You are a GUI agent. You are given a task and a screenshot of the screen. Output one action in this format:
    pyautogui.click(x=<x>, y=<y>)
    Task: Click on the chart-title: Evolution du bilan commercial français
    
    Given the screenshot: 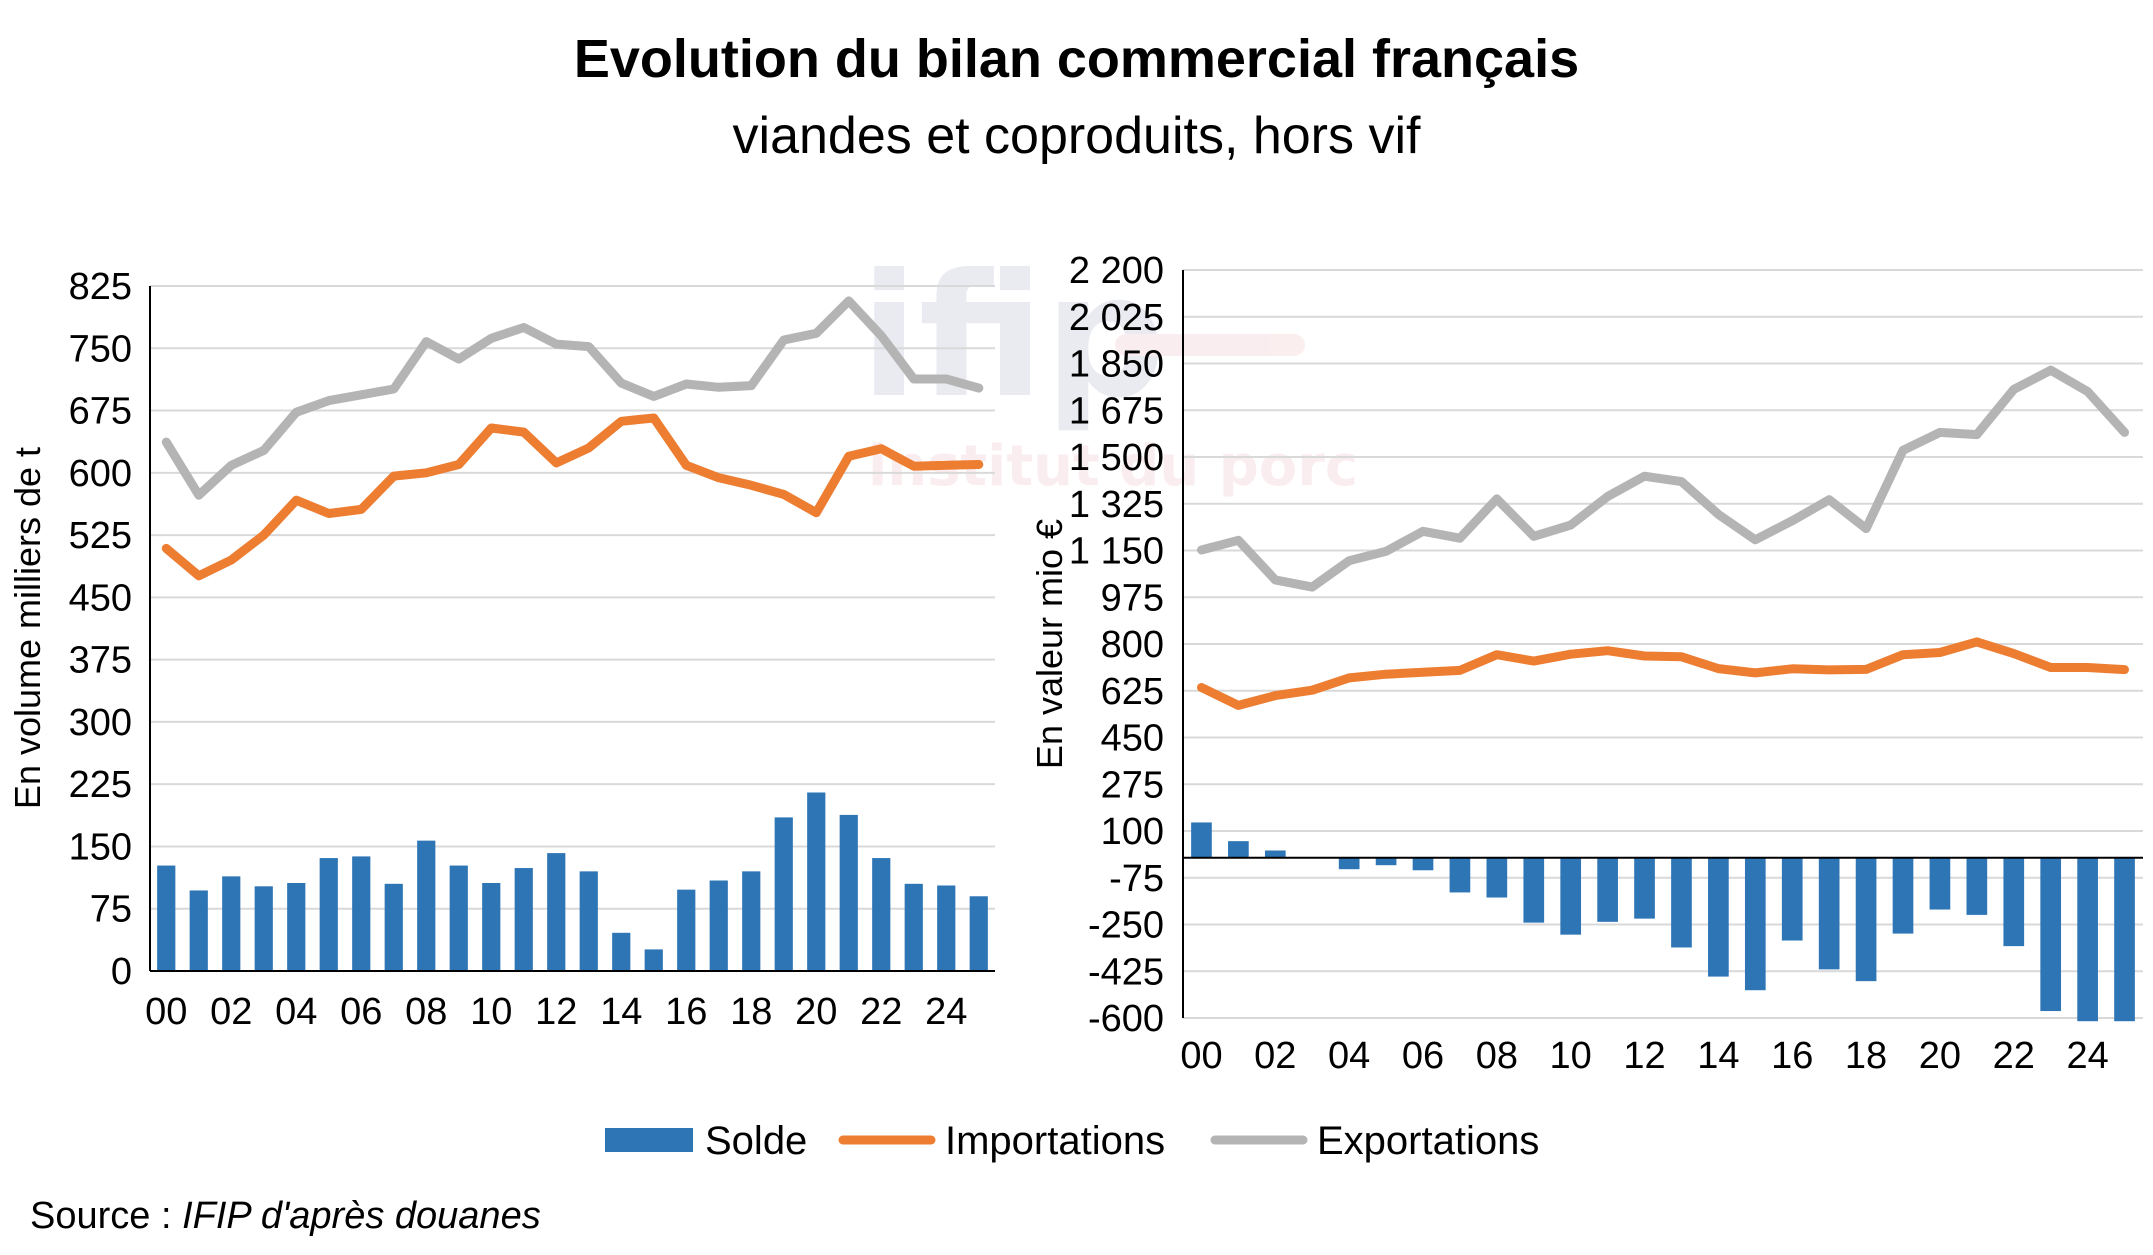 What is the action you would take?
    pyautogui.click(x=1076, y=59)
    